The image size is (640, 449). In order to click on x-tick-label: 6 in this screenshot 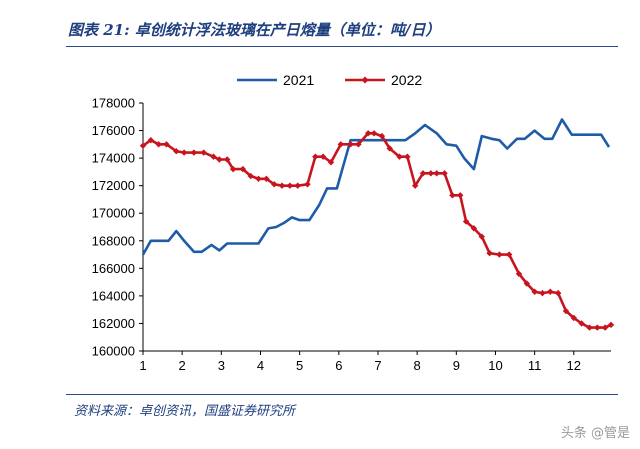, I will do `click(338, 365)`.